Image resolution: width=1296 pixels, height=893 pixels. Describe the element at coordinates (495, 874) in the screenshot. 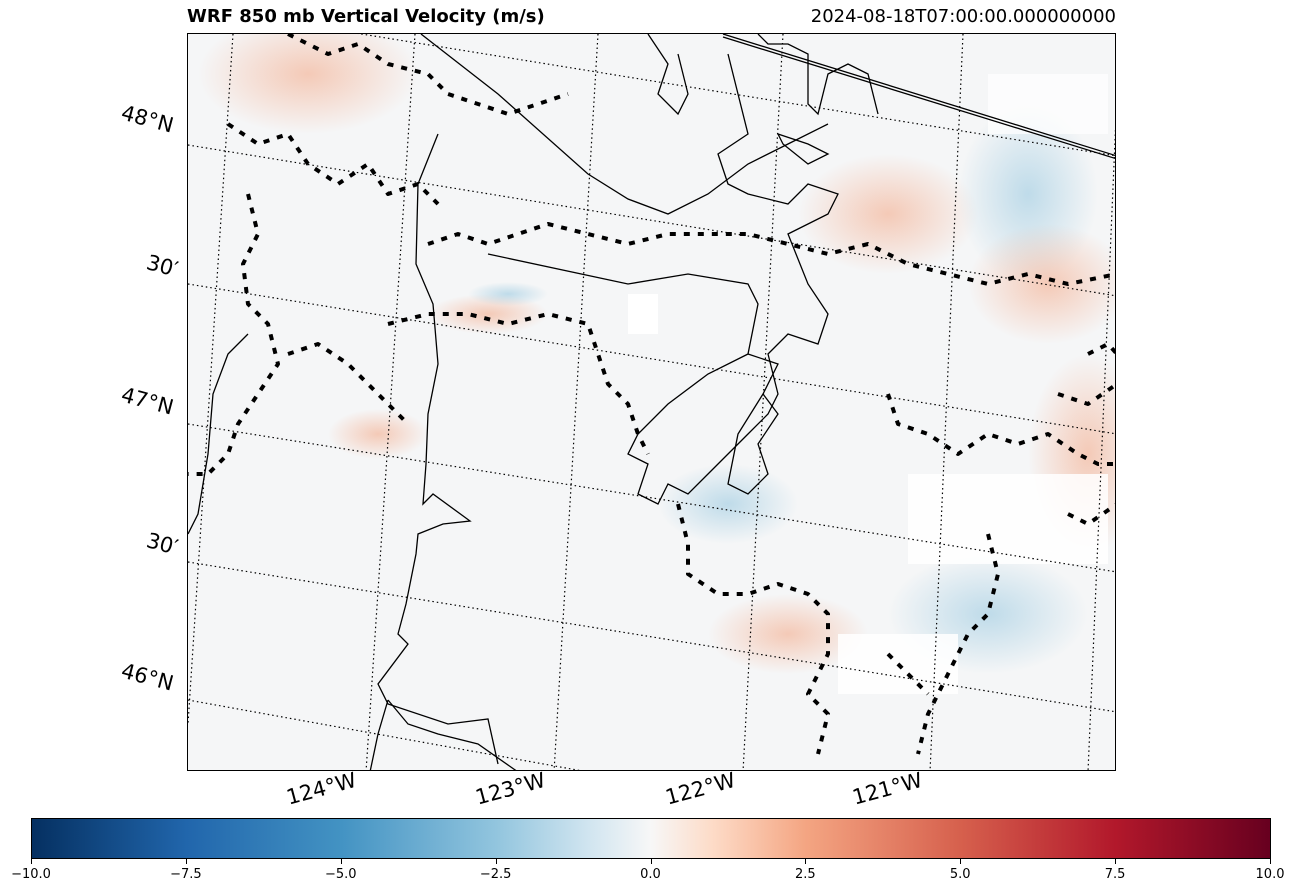

I see `colorbar-tick-label: −2.5` at that location.